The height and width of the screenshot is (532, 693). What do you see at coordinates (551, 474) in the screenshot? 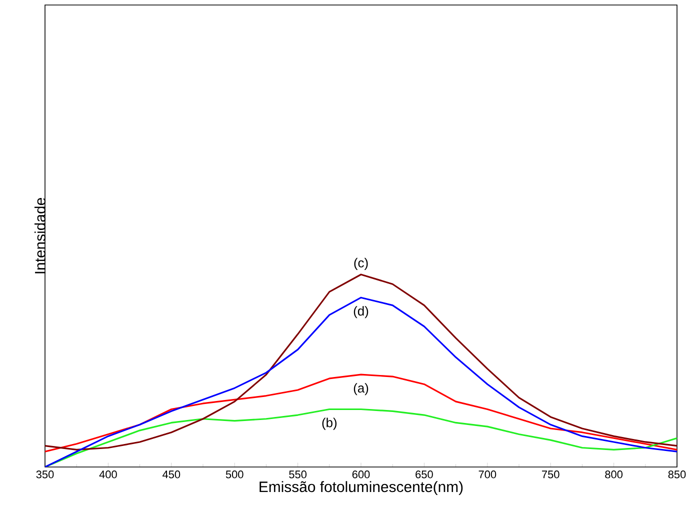
I see `x-tick-label: 750` at bounding box center [551, 474].